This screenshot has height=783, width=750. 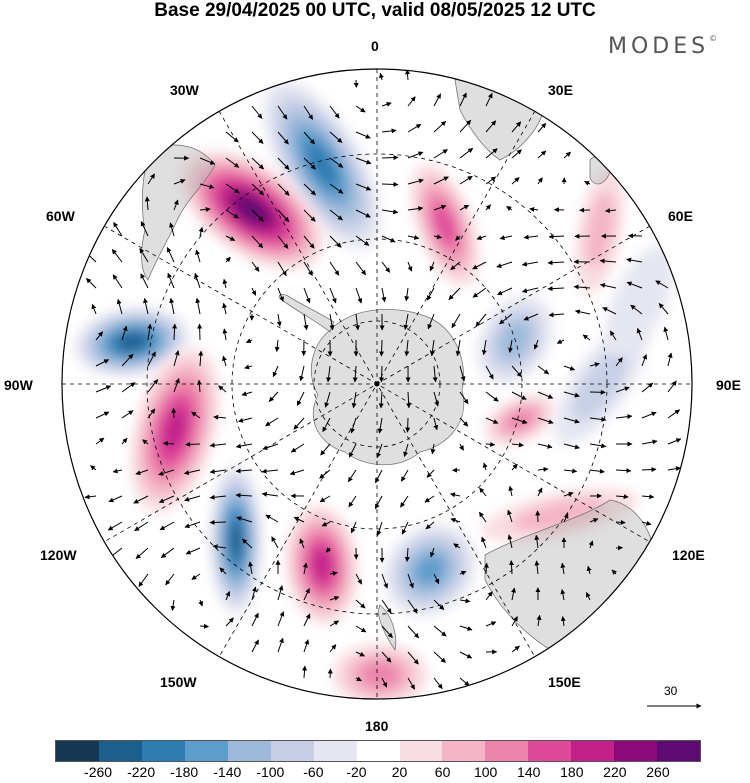 What do you see at coordinates (184, 90) in the screenshot?
I see `lon-label-30w: 30W` at bounding box center [184, 90].